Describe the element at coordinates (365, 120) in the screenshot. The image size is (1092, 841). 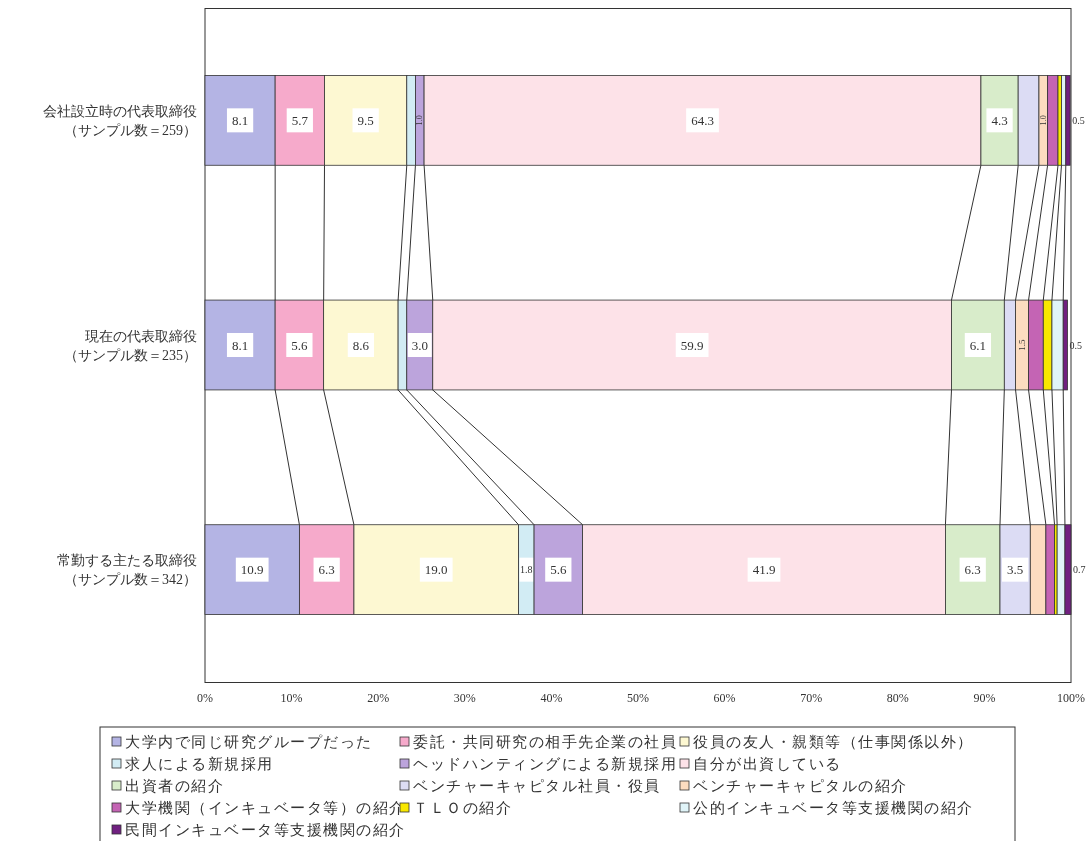
I see `data-label: 9.5` at that location.